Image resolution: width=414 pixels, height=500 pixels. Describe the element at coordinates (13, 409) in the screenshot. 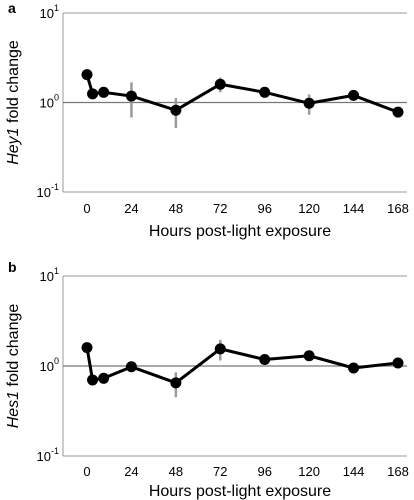

I see `y-axis-gene-name: Hes1` at that location.